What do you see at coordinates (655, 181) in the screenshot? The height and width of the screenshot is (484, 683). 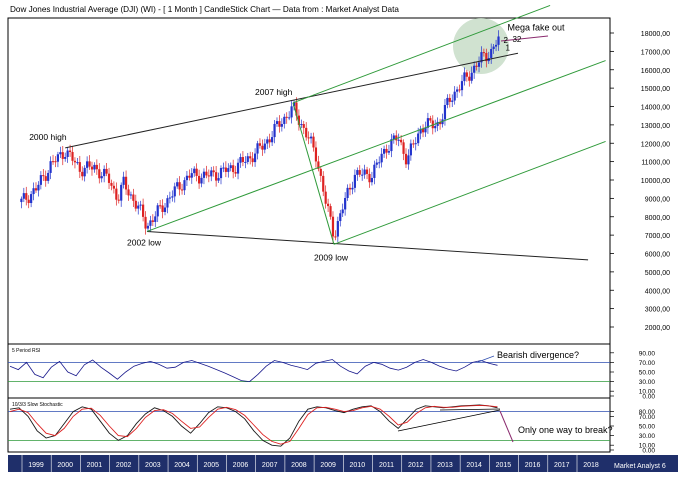 I see `price-tick-label: 10000,00` at bounding box center [655, 181].